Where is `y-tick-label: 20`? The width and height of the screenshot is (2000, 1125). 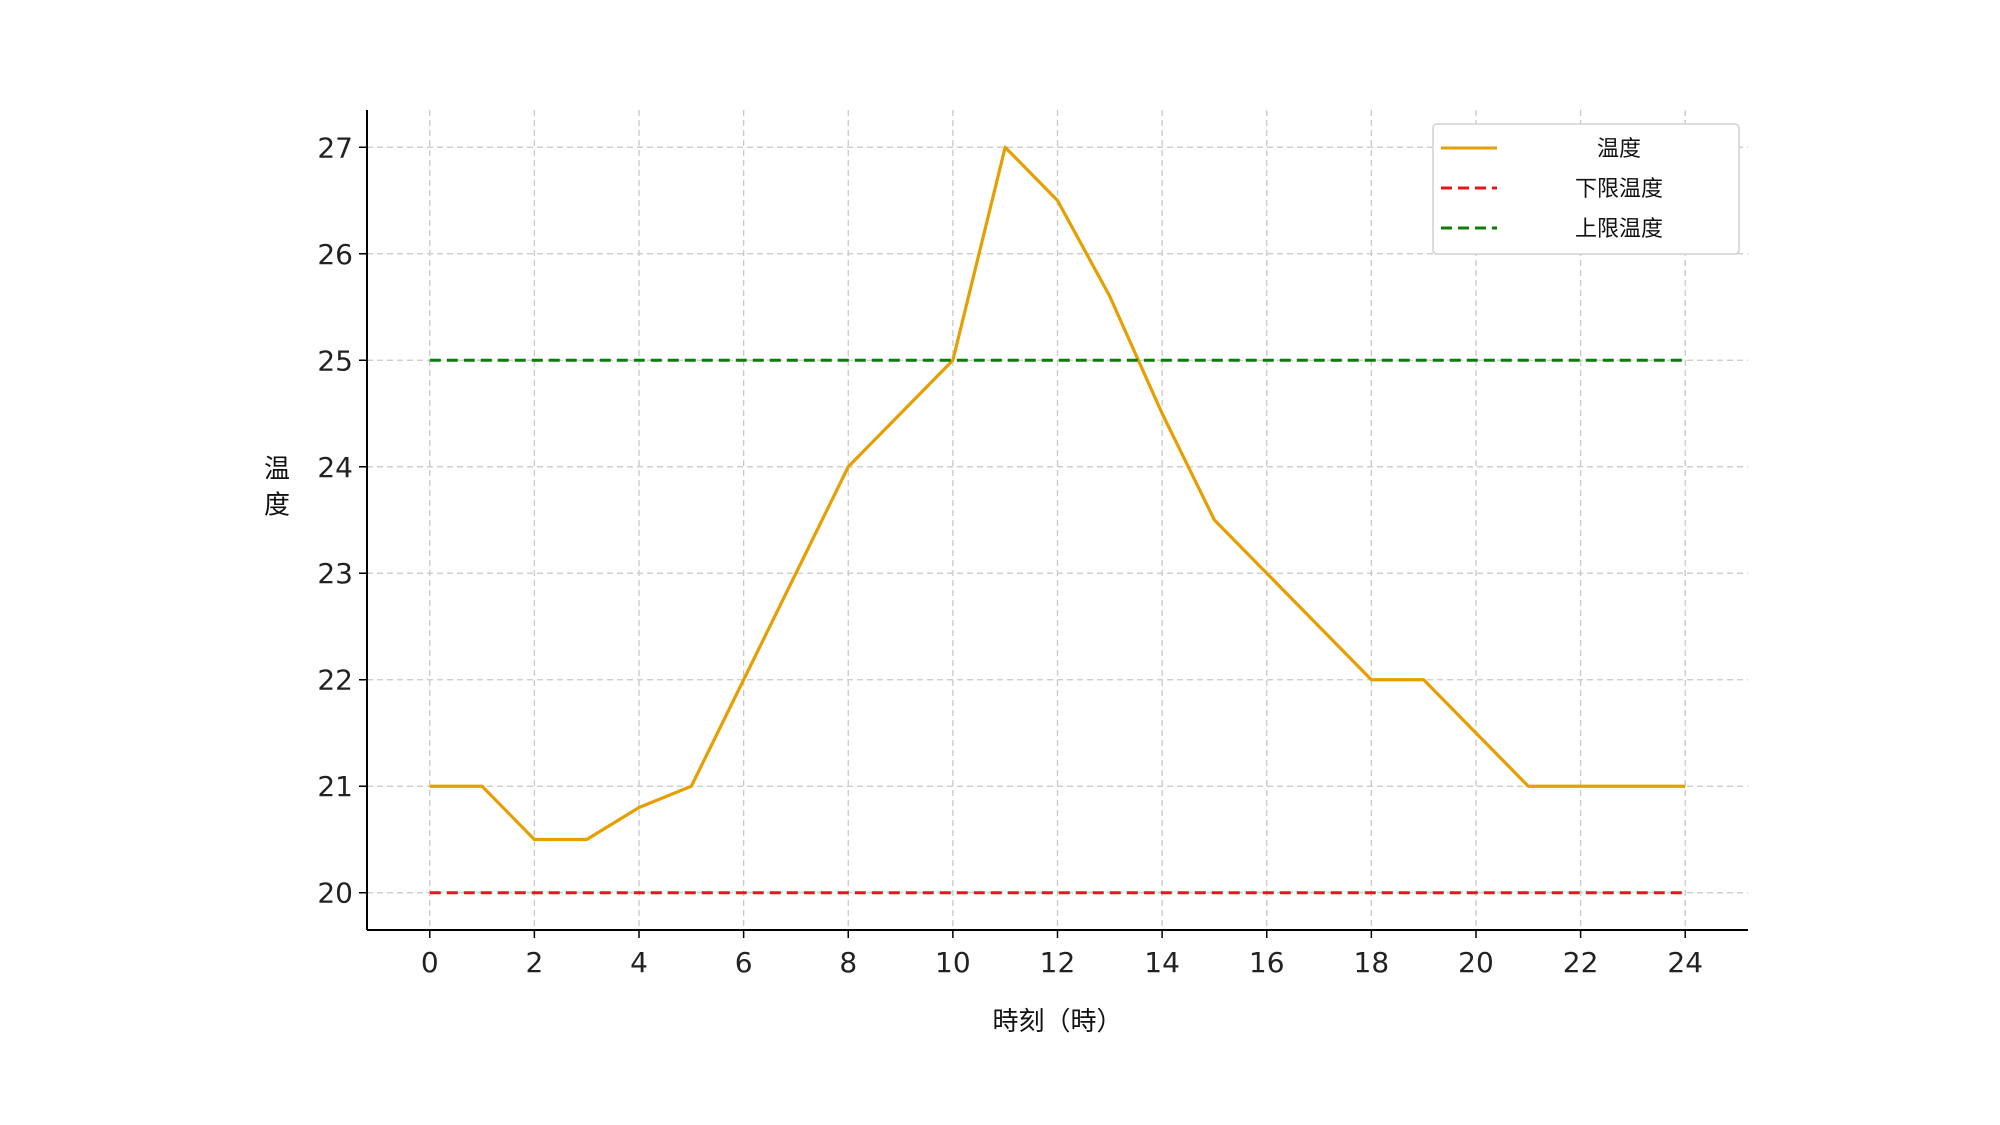 y-tick-label: 20 is located at coordinates (335, 893).